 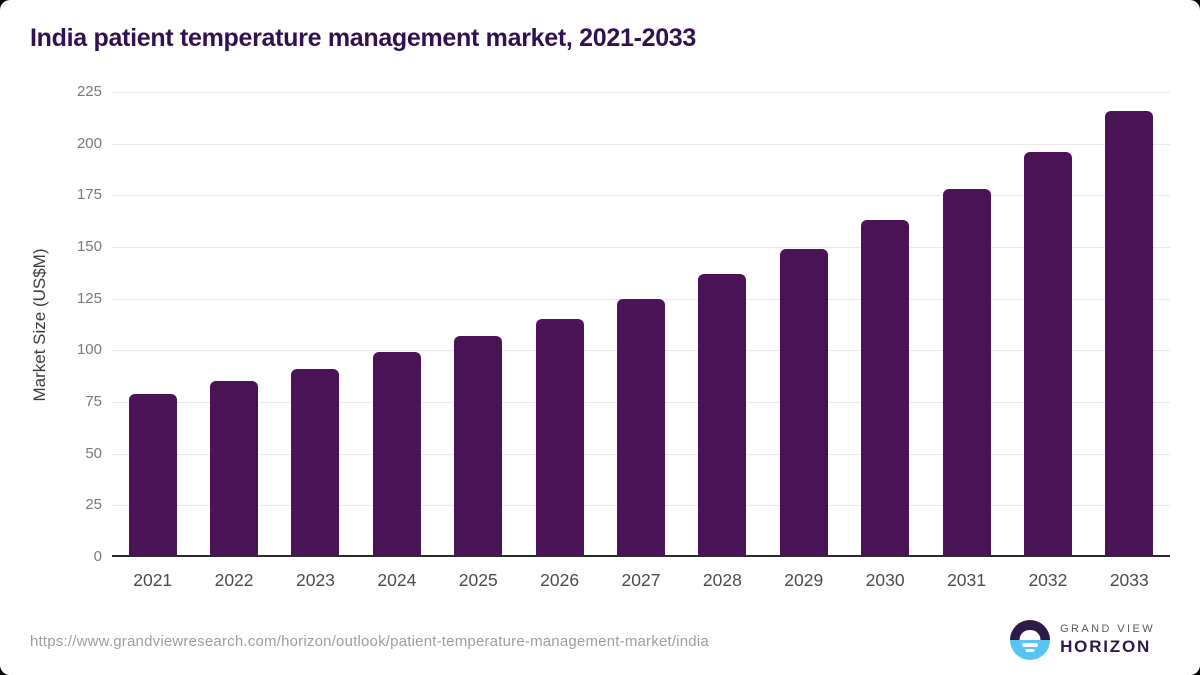 What do you see at coordinates (397, 580) in the screenshot?
I see `x-tick-label: 2024` at bounding box center [397, 580].